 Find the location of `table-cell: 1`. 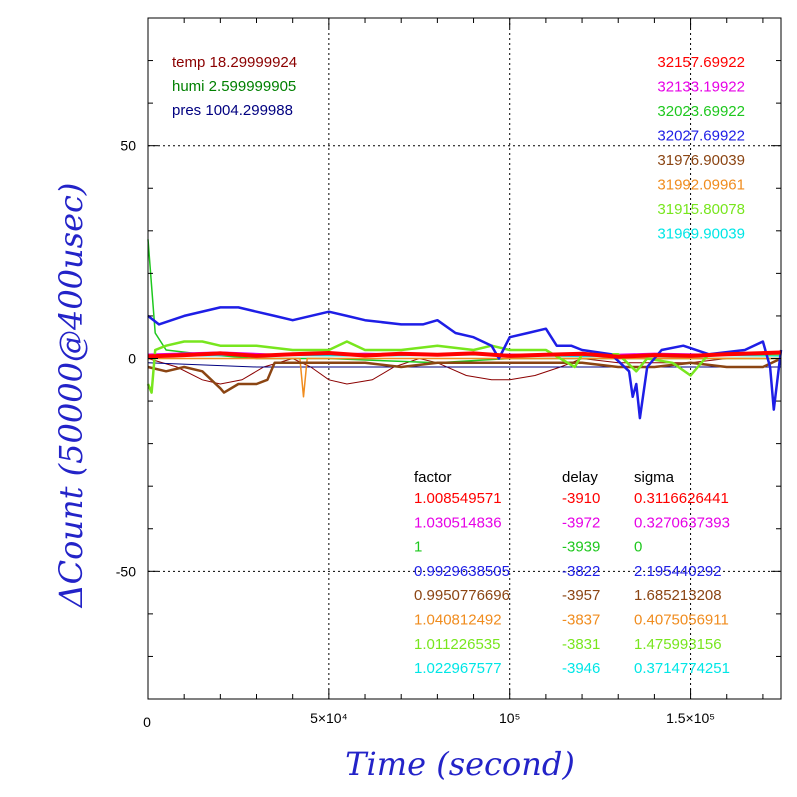

table-cell: 1 is located at coordinates (418, 547).